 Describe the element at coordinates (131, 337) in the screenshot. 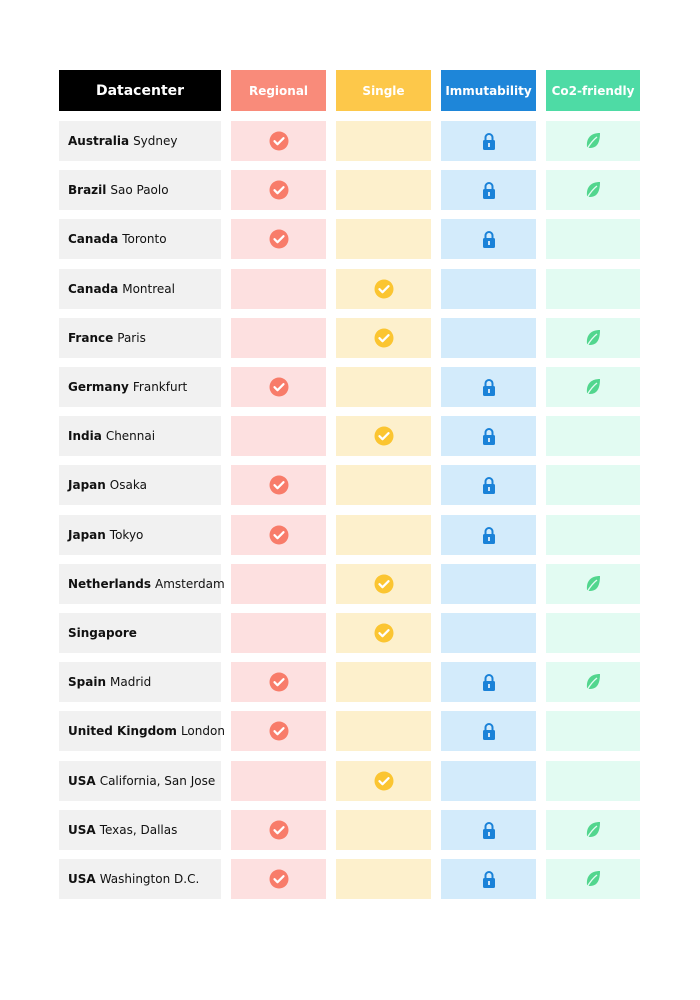

I see `city: Paris` at that location.